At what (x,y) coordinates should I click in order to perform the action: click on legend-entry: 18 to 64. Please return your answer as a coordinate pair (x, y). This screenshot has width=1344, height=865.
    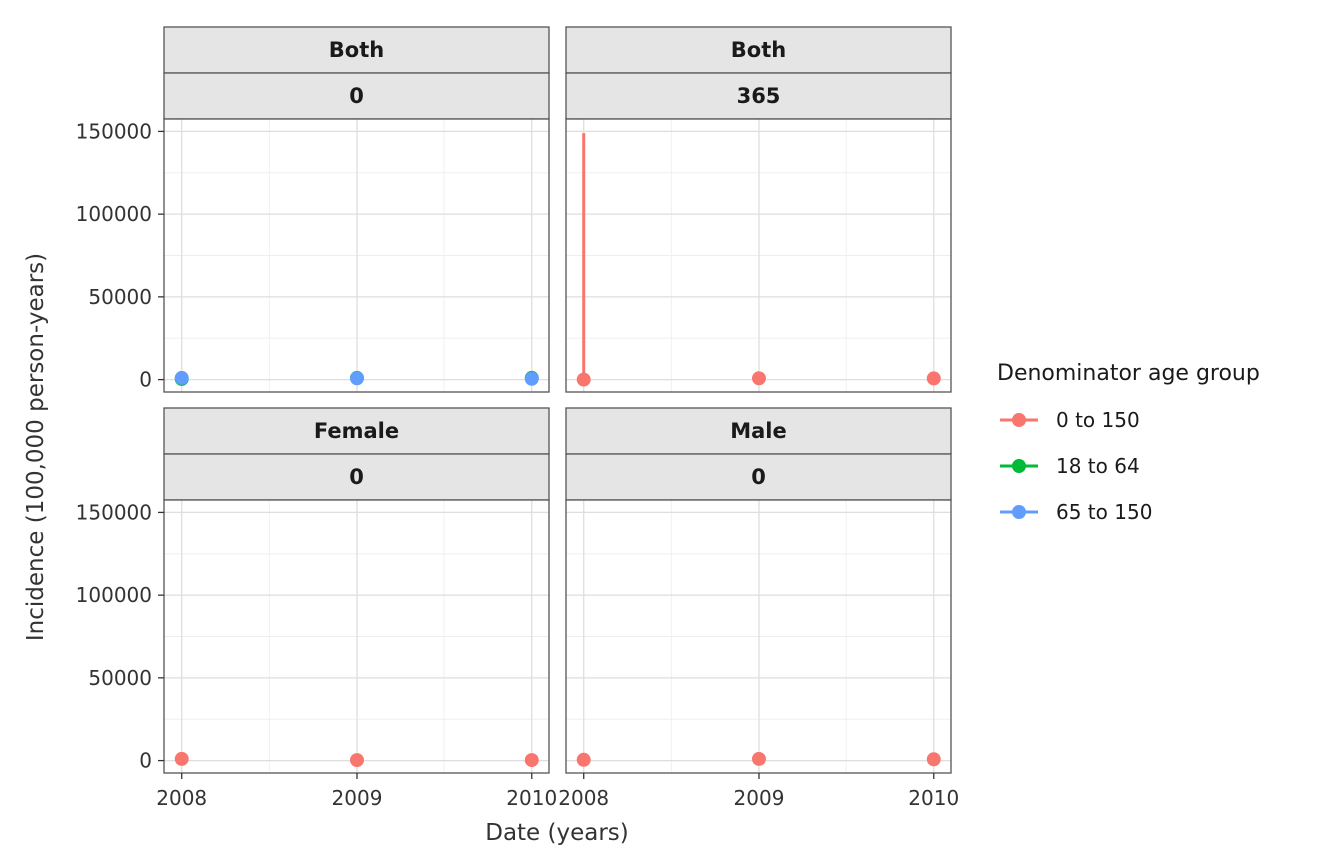
    Looking at the image, I should click on (1070, 466).